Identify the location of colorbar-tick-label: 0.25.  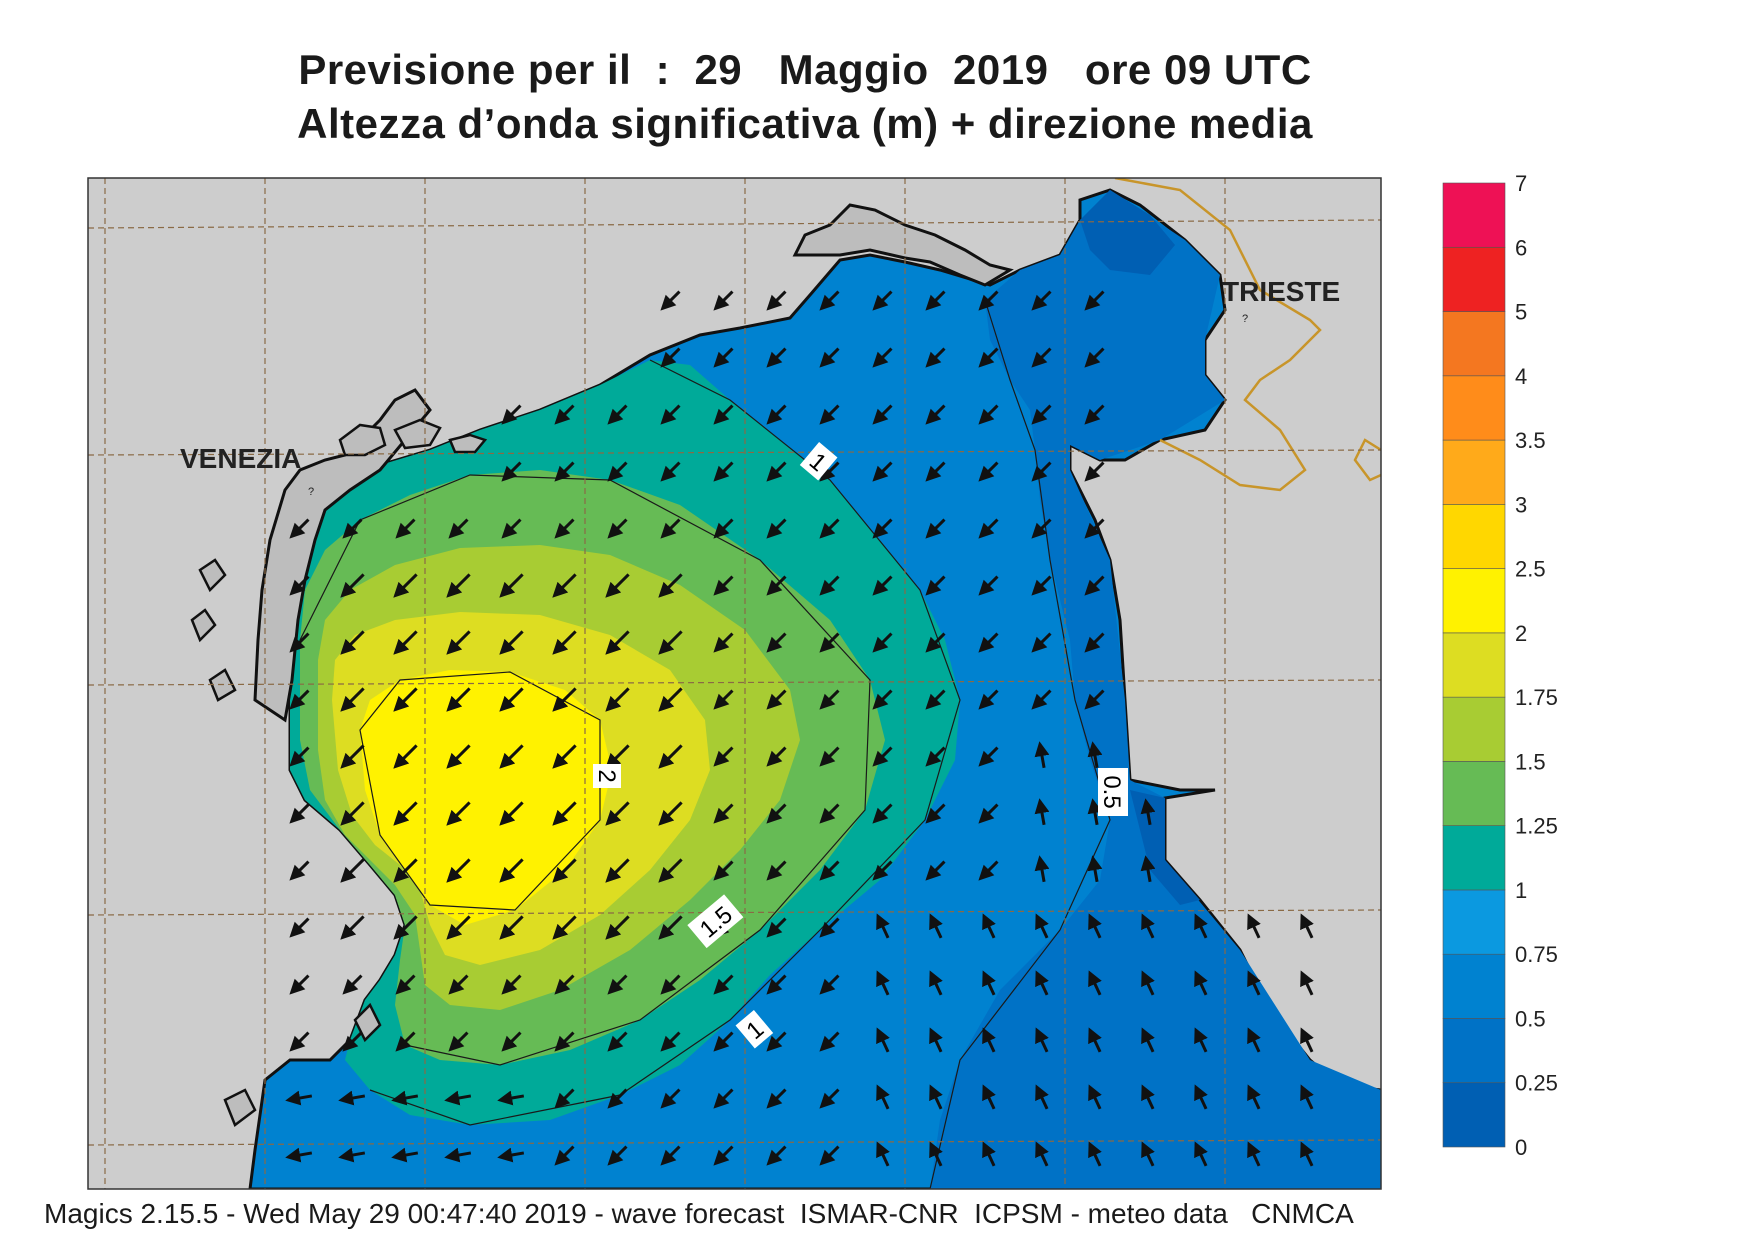
(1536, 1083).